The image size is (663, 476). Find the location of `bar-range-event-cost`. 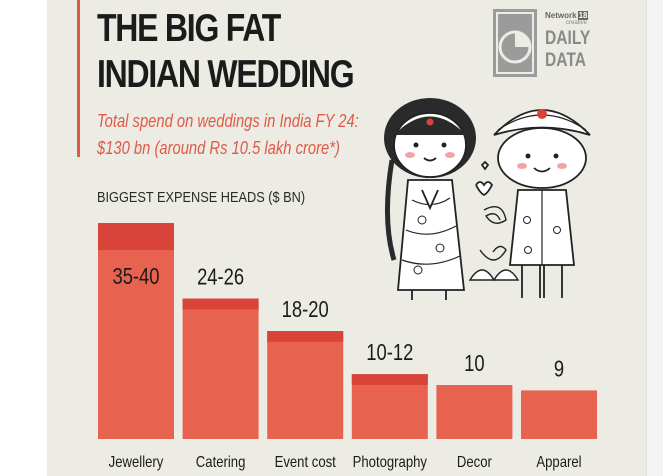

bar-range-event-cost is located at coordinates (305, 336).